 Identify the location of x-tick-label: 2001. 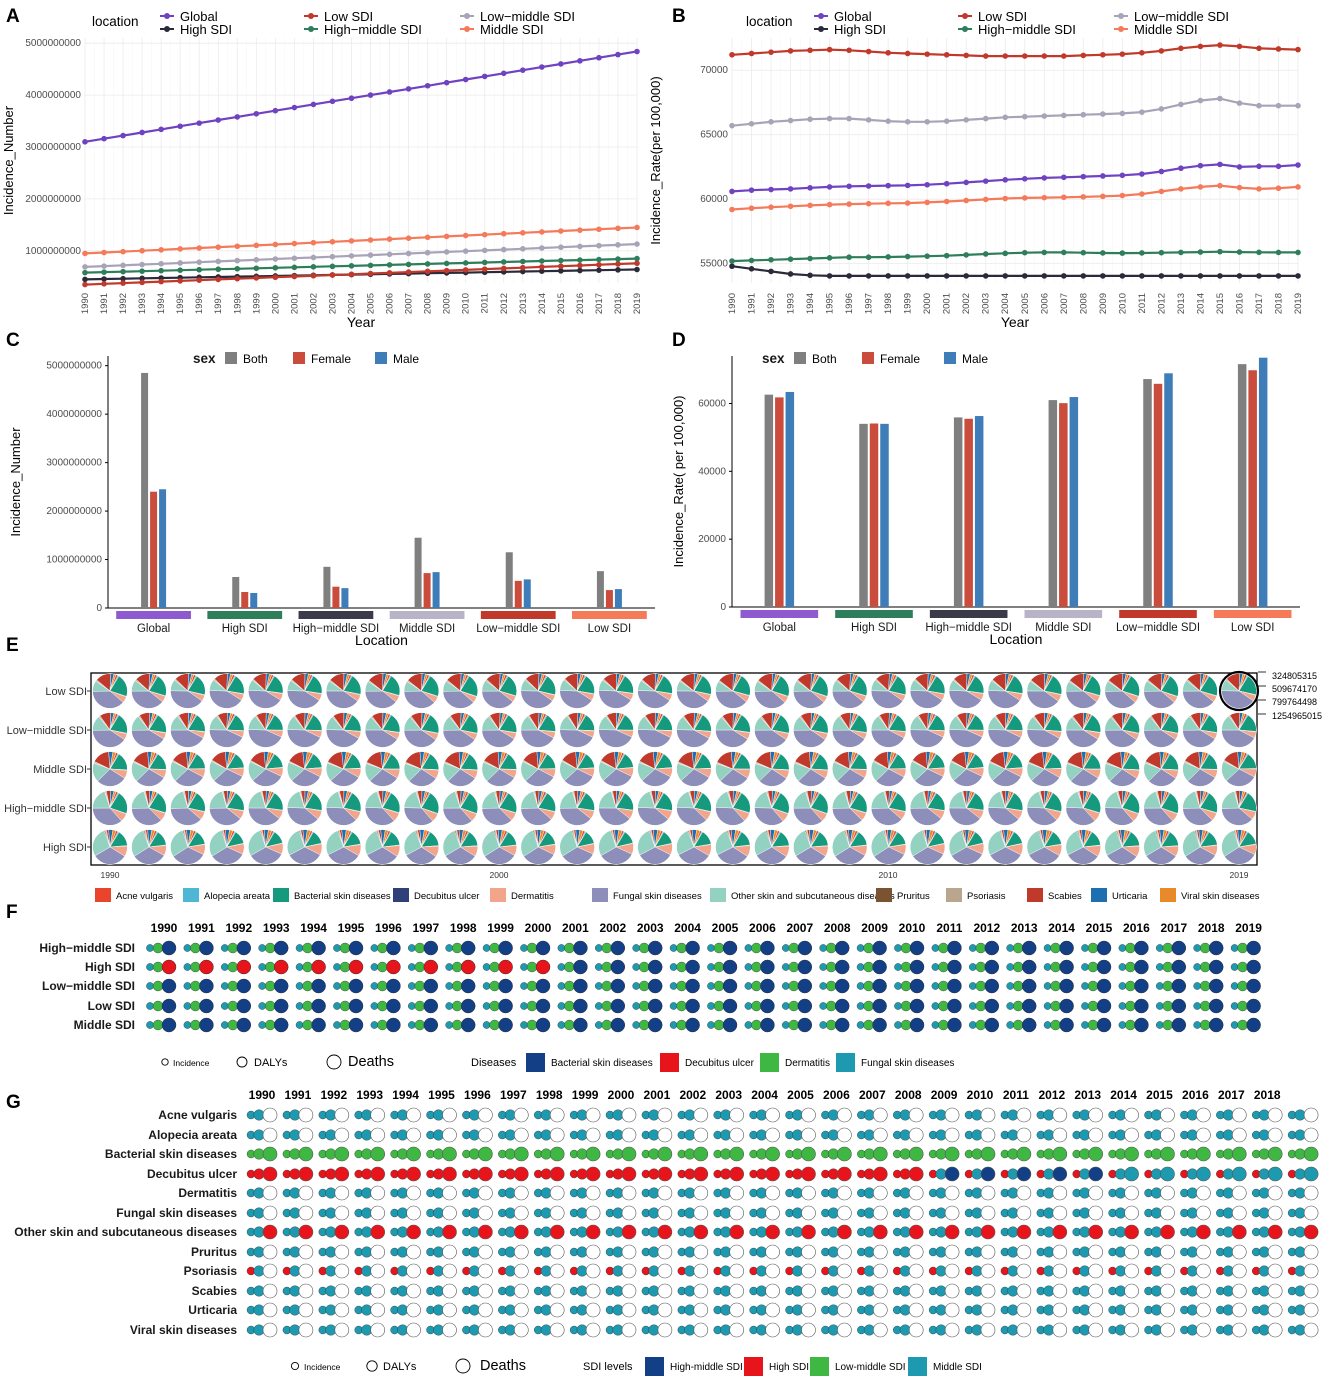
(294, 303).